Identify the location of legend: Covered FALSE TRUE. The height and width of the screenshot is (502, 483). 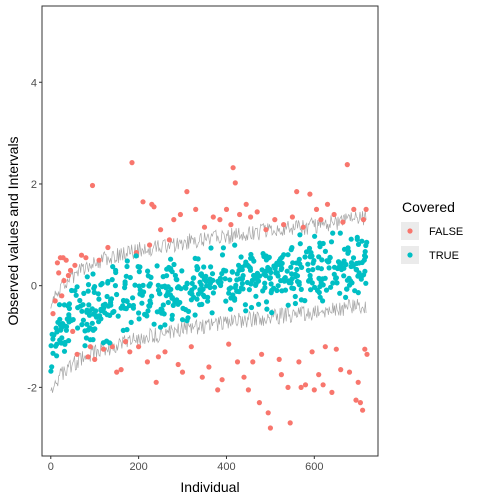
(432, 231).